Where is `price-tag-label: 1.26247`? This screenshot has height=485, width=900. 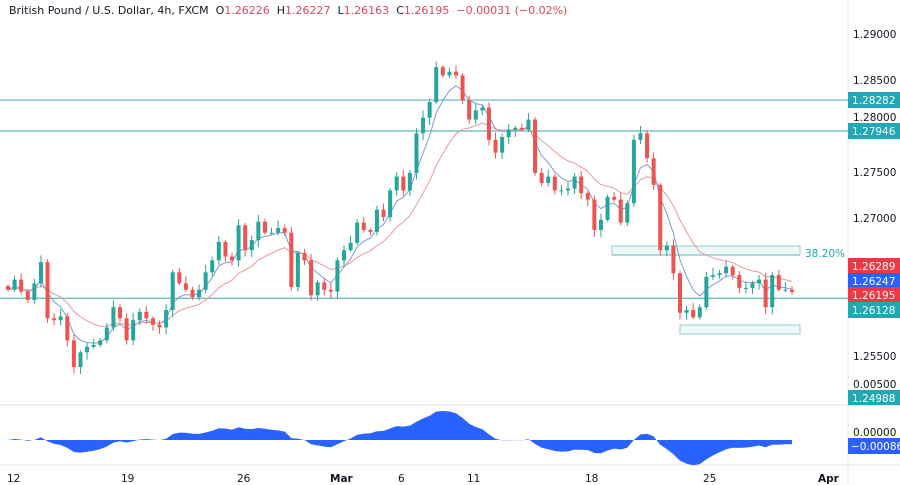 price-tag-label: 1.26247 is located at coordinates (873, 282).